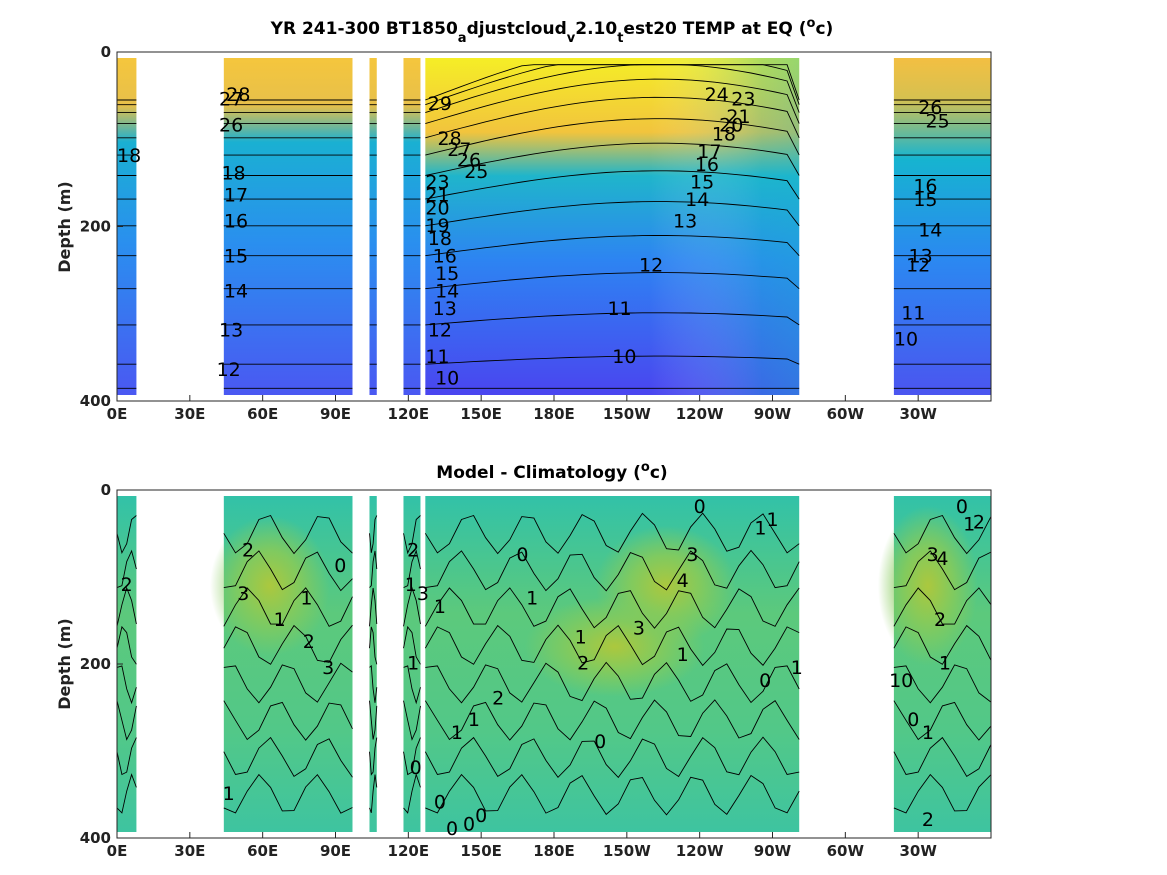 The height and width of the screenshot is (875, 1167). Describe the element at coordinates (409, 851) in the screenshot. I see `bottom-x-tick-label: 120E` at that location.